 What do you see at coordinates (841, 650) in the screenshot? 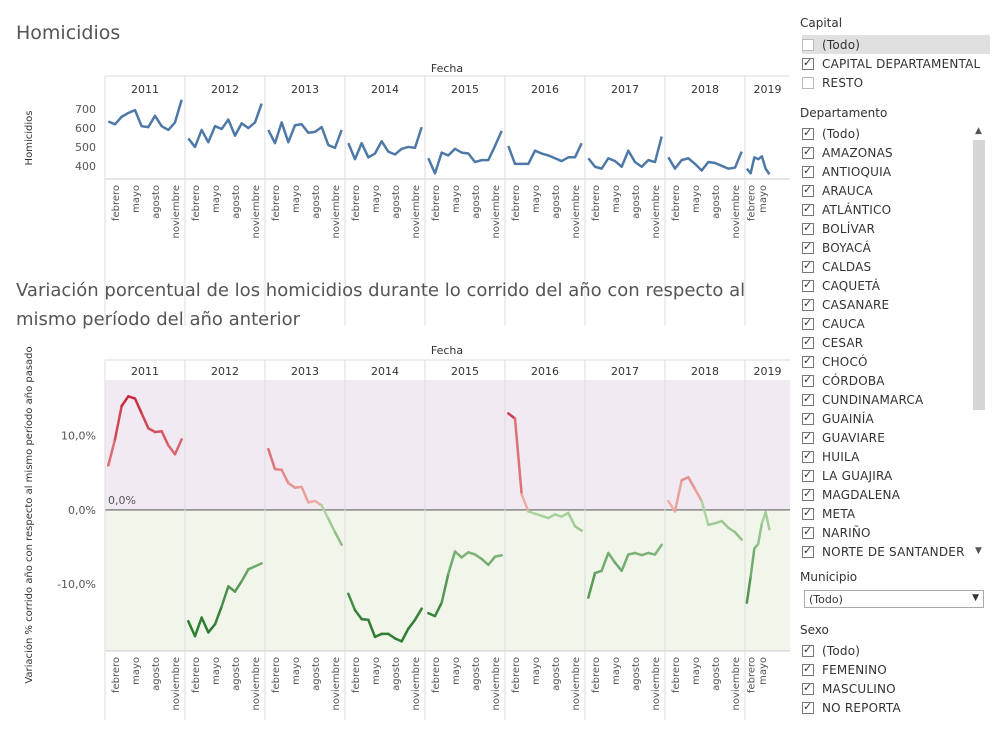
I see `sexo-item-label: (Todo)` at bounding box center [841, 650].